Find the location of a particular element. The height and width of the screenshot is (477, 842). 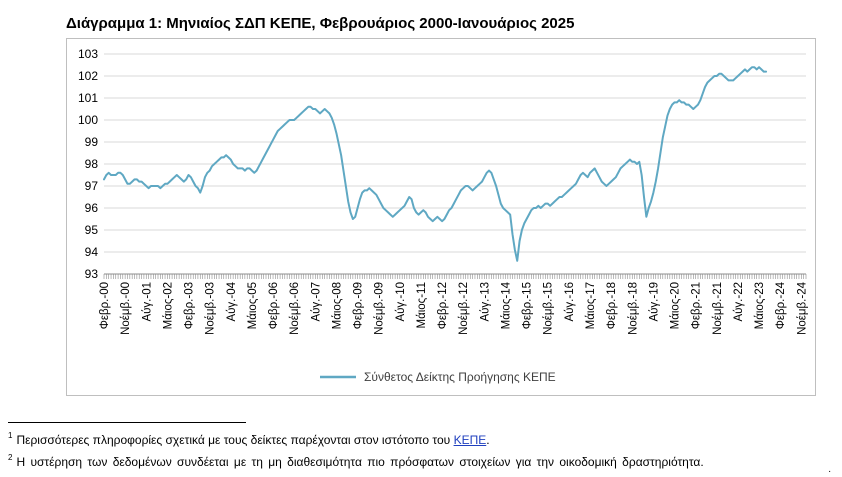

y-tick-label: 98 is located at coordinates (92, 164).